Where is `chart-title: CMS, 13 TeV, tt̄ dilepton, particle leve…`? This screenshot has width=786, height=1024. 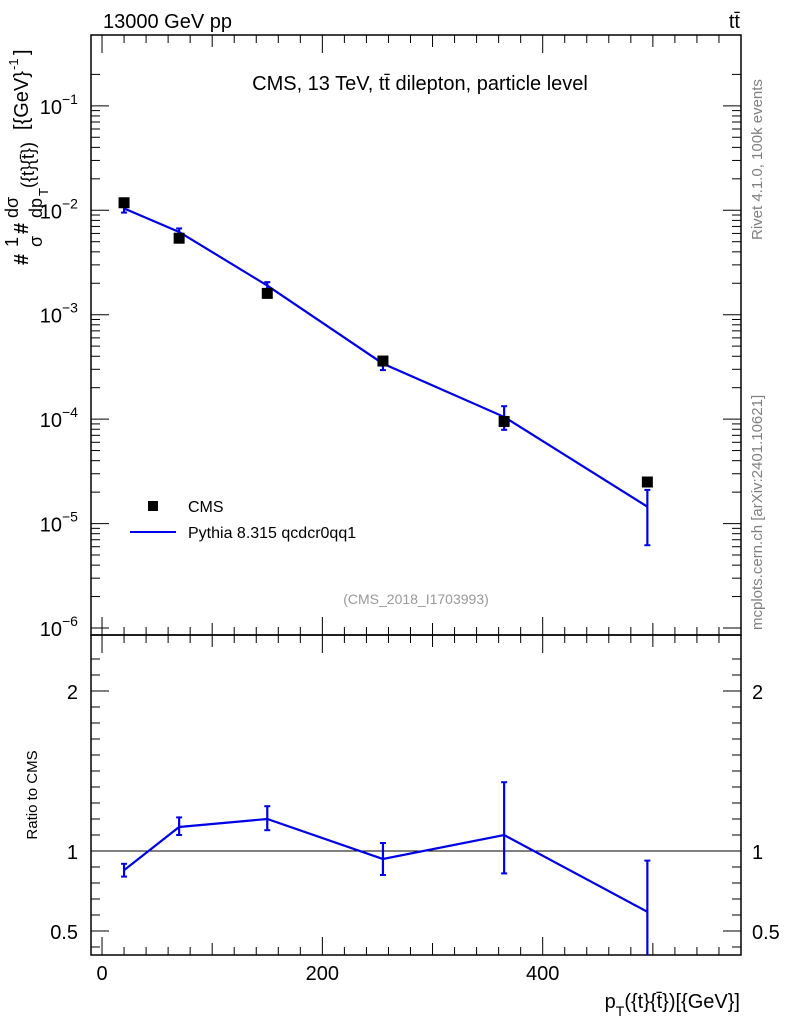 chart-title: CMS, 13 TeV, tt̄ dilepton, particle leve… is located at coordinates (420, 84).